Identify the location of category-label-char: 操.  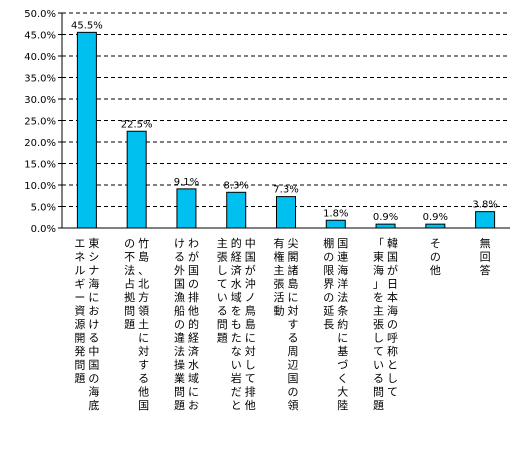
(179, 365).